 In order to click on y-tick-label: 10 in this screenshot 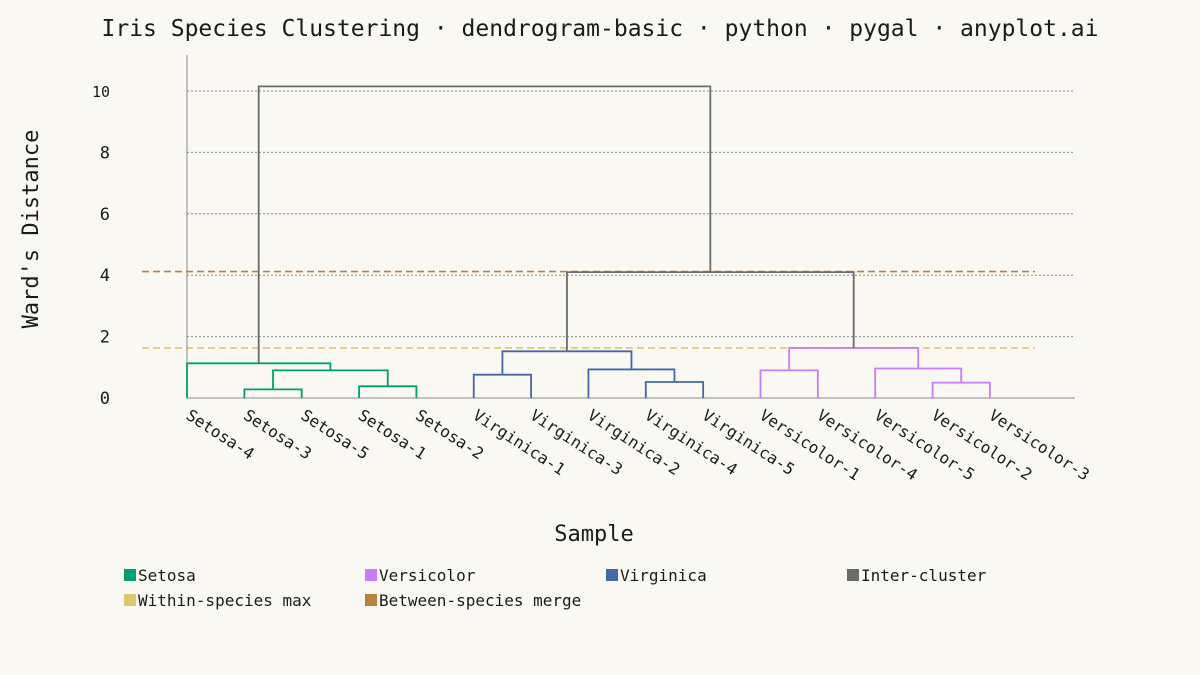, I will do `click(101, 92)`.